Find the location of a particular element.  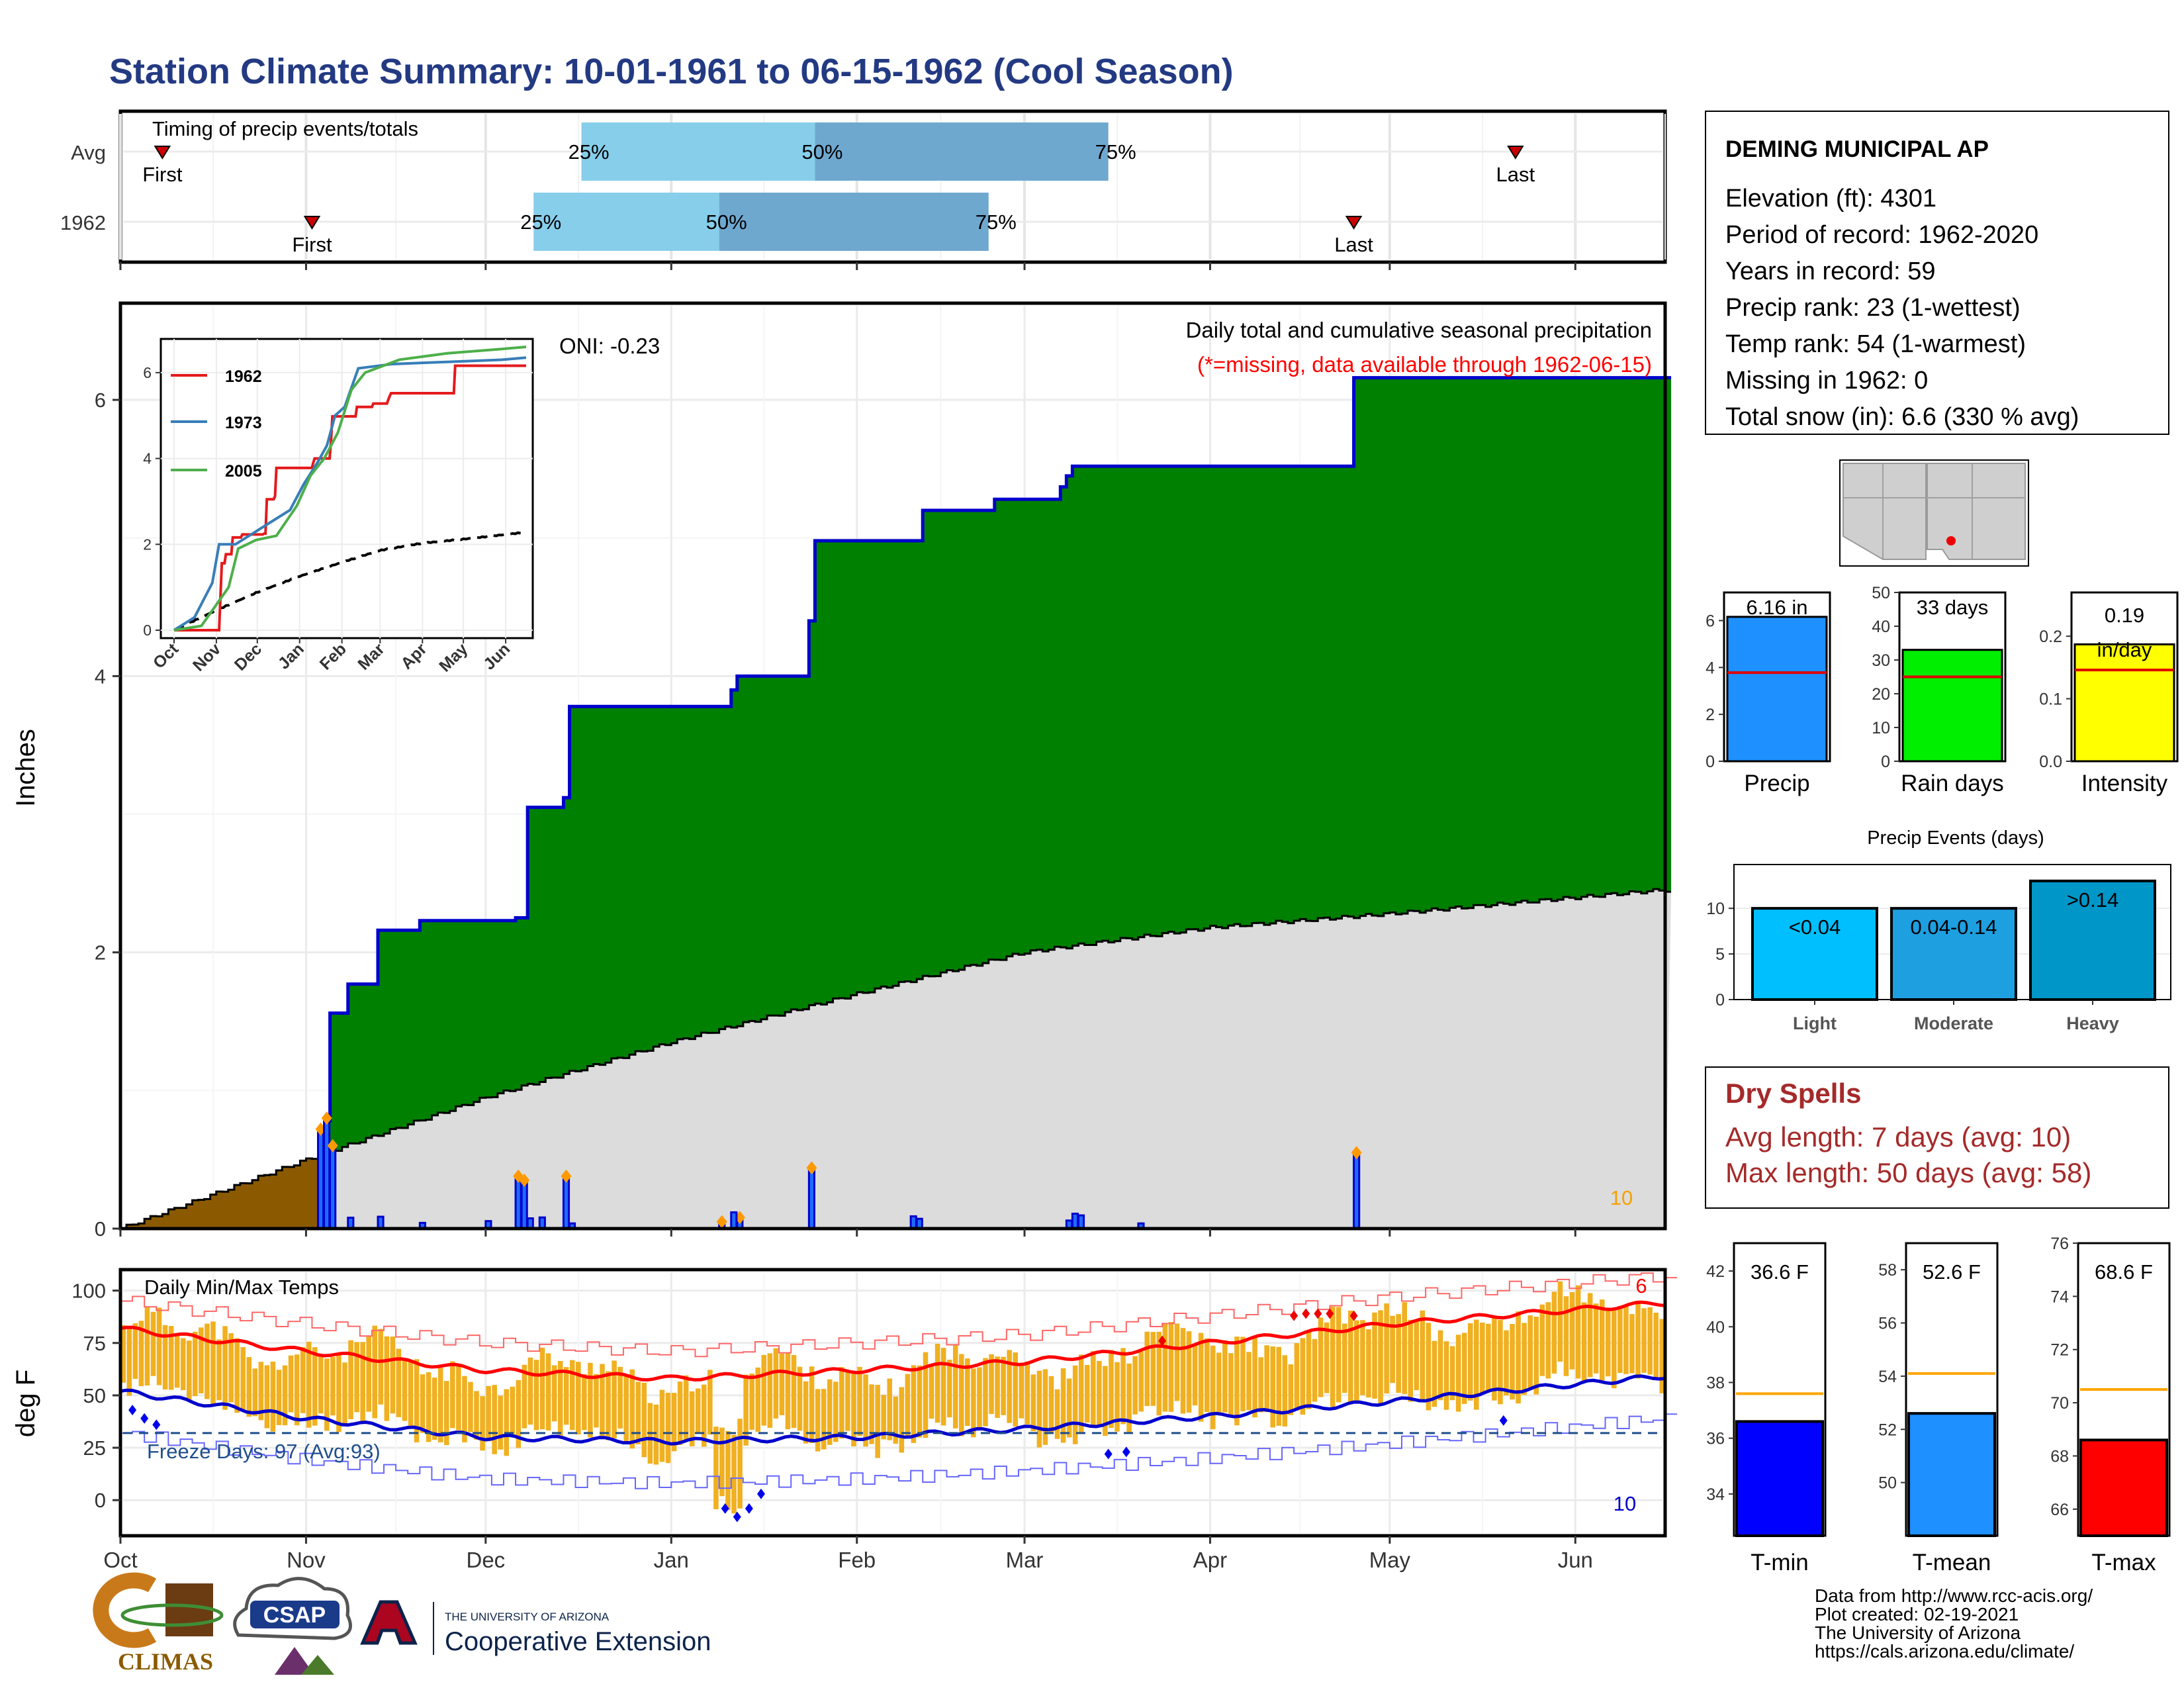

record-low-count: 10 is located at coordinates (1625, 1503).